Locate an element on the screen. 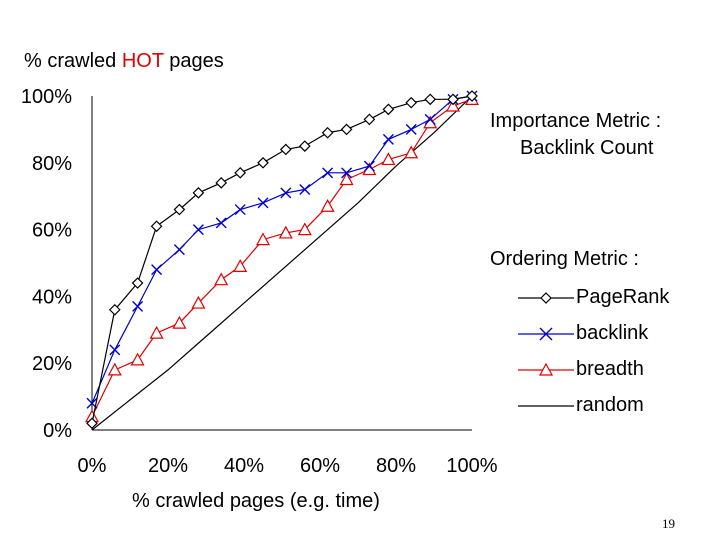 The height and width of the screenshot is (540, 720). ordering-metric-title: Ordering Metric : is located at coordinates (564, 259).